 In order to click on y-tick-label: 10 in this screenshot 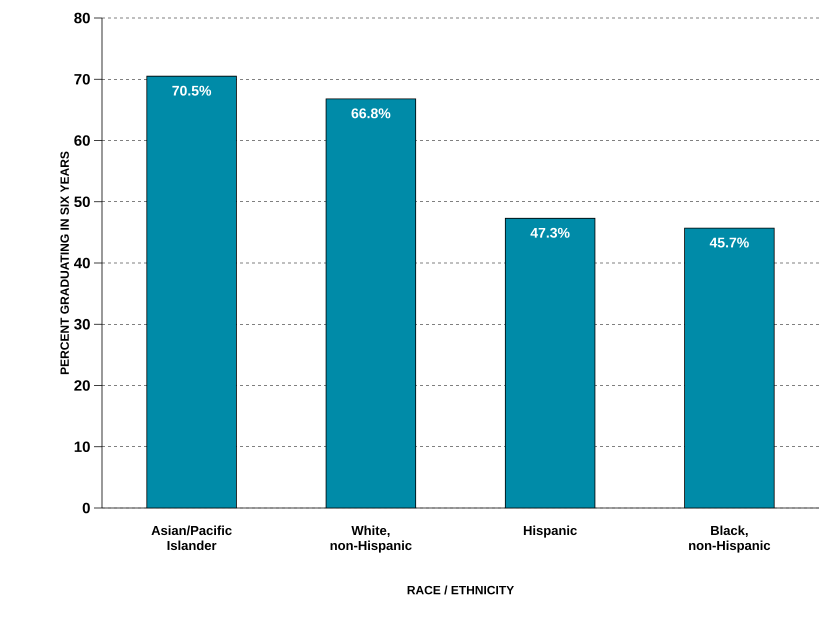, I will do `click(82, 446)`.